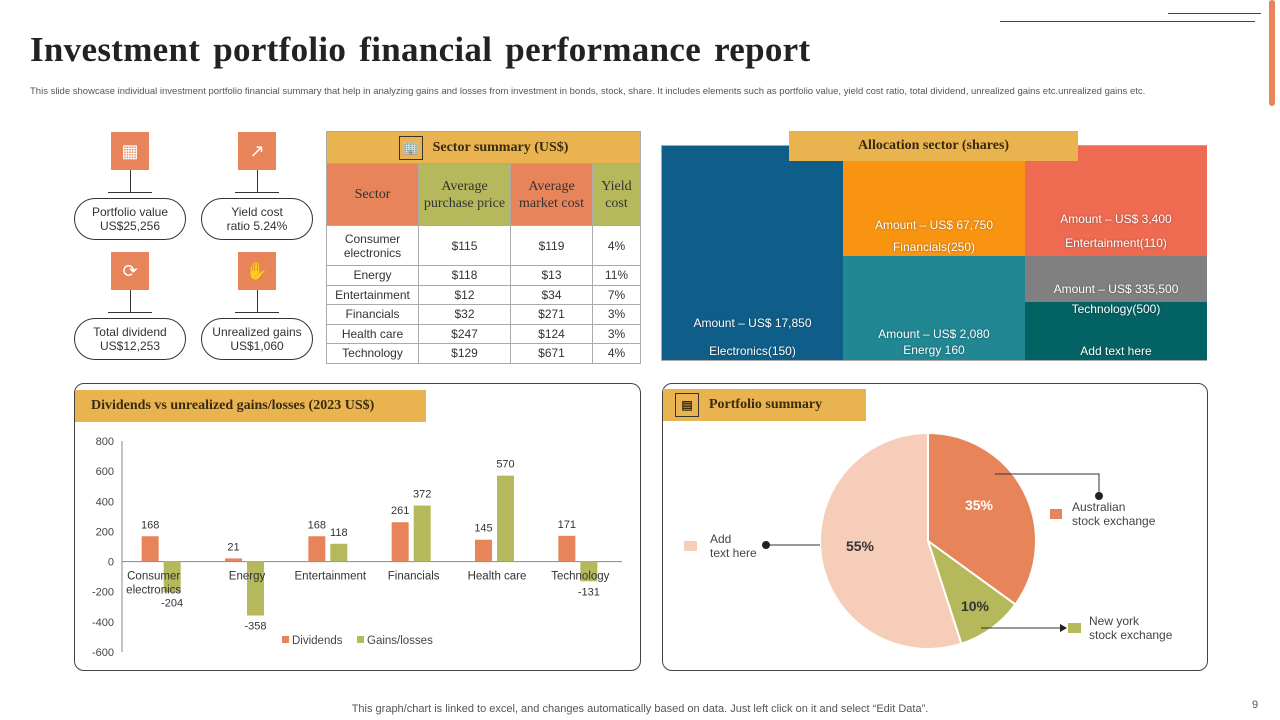 The height and width of the screenshot is (720, 1280). Describe the element at coordinates (975, 606) in the screenshot. I see `slice-label: 10%` at that location.